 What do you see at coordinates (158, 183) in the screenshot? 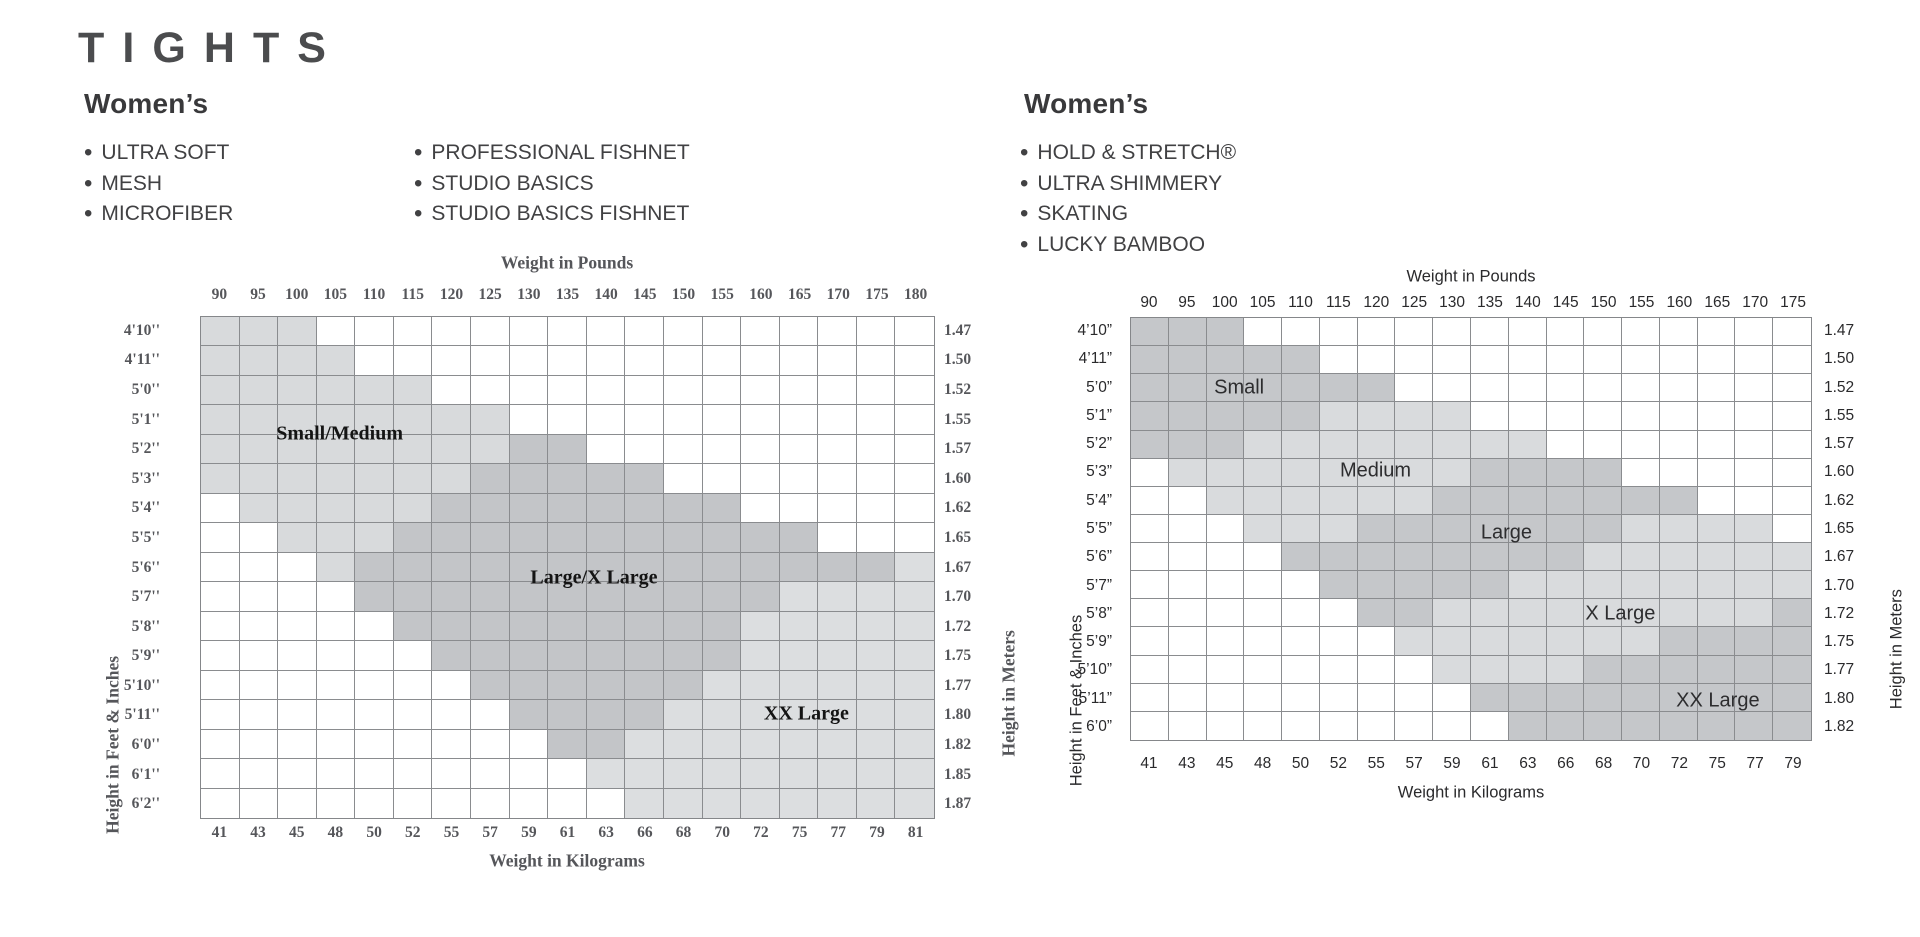
I see `bullet-item: MESH` at bounding box center [158, 183].